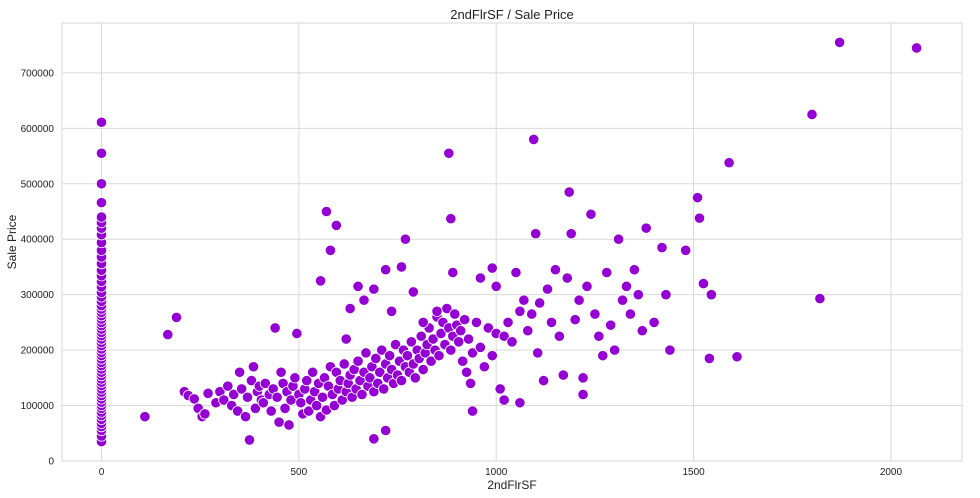 The height and width of the screenshot is (498, 980). What do you see at coordinates (38, 295) in the screenshot?
I see `y-tick-label: 300000` at bounding box center [38, 295].